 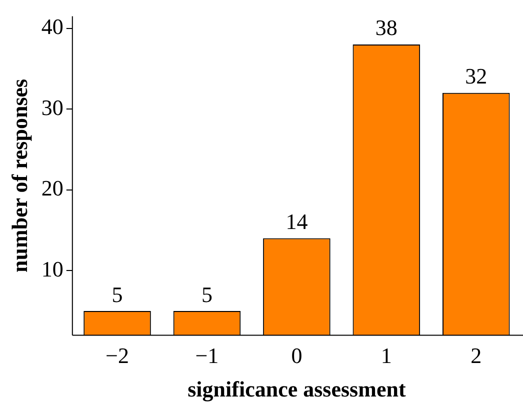 I want to click on data-label: 32, so click(x=476, y=76).